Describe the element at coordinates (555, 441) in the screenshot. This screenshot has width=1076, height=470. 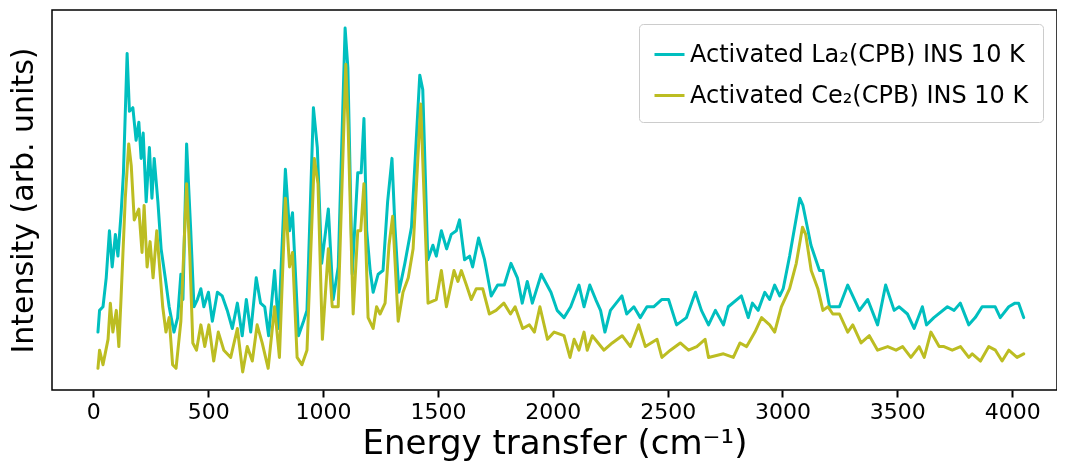
I see `x-axis-title: Energy transfer (cm⁻¹)` at that location.